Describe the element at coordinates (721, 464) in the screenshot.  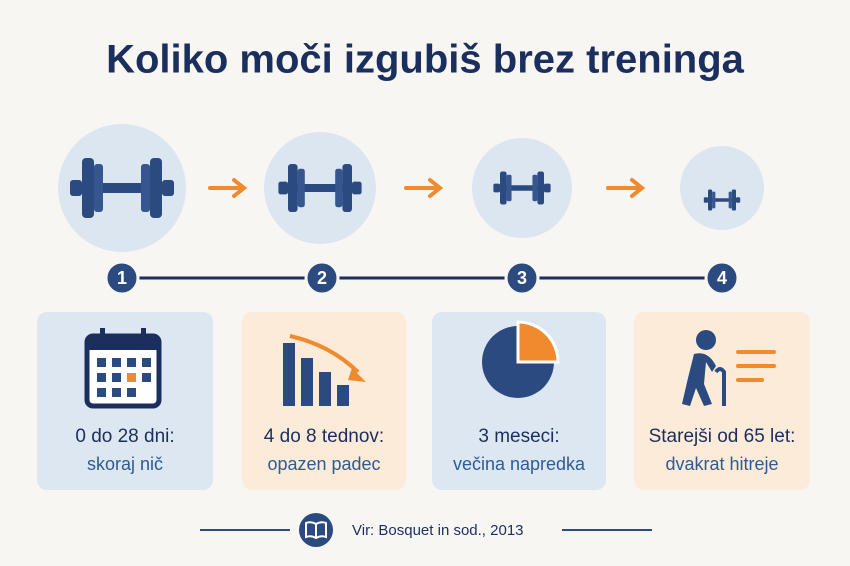
I see `step-text: dvakrat hitreje` at that location.